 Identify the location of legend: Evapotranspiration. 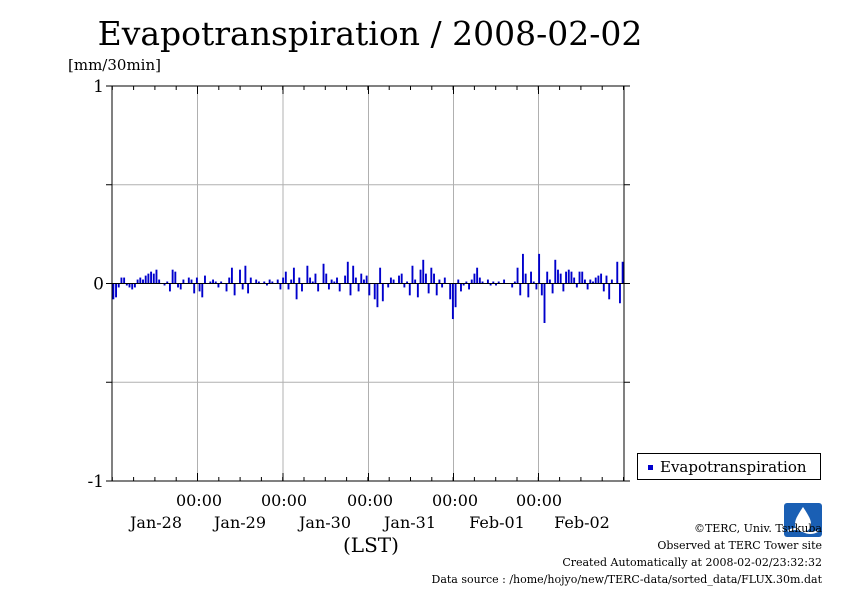
(729, 466).